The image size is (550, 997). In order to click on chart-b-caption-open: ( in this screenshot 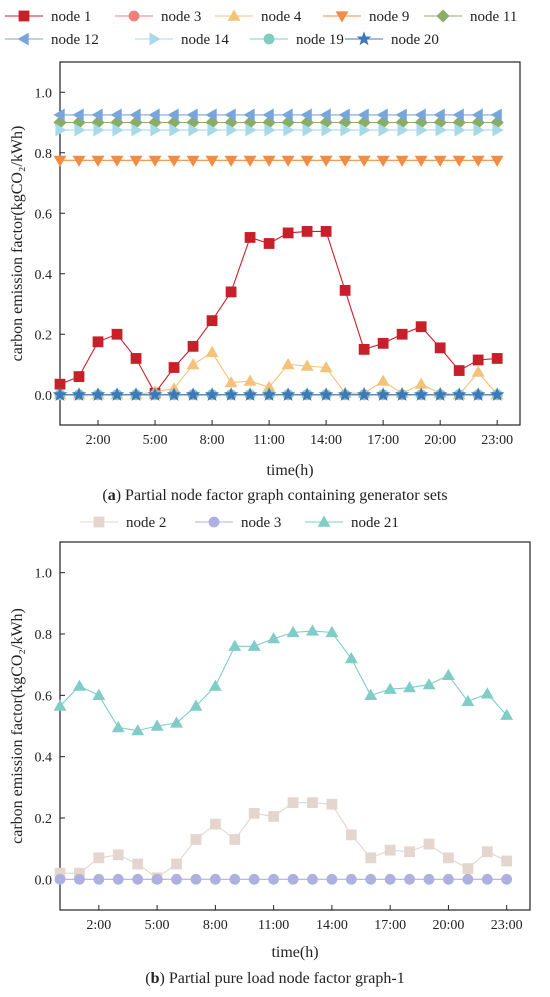, I will do `click(147, 978)`.